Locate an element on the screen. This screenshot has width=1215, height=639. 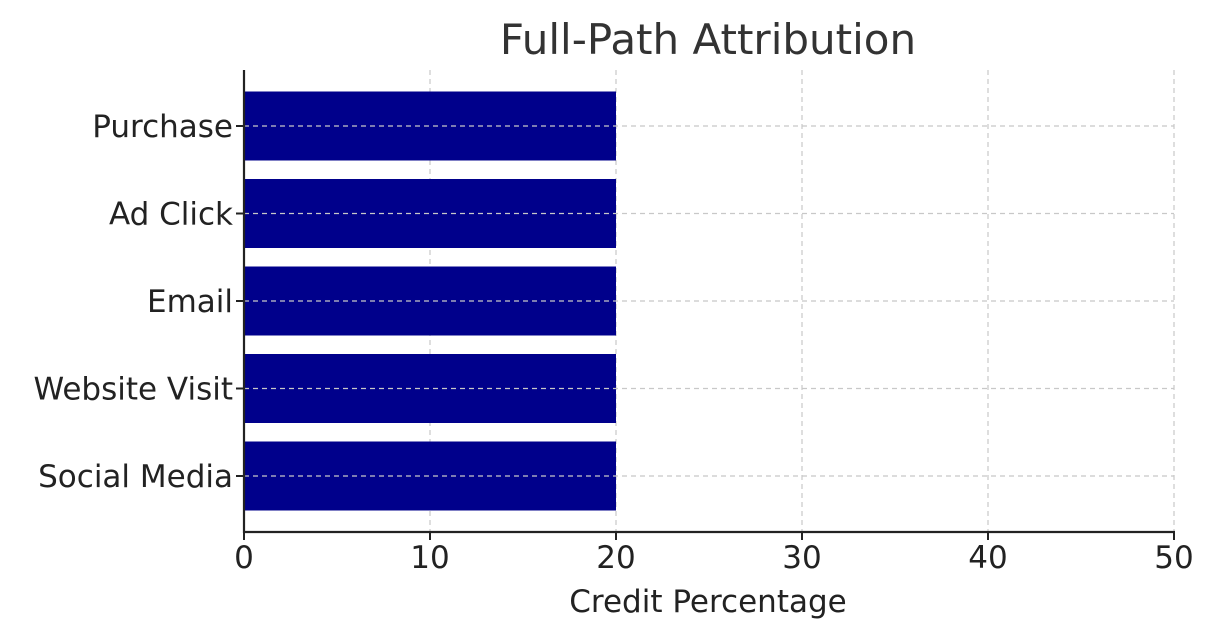
y-tick-label: Website Visit is located at coordinates (134, 390).